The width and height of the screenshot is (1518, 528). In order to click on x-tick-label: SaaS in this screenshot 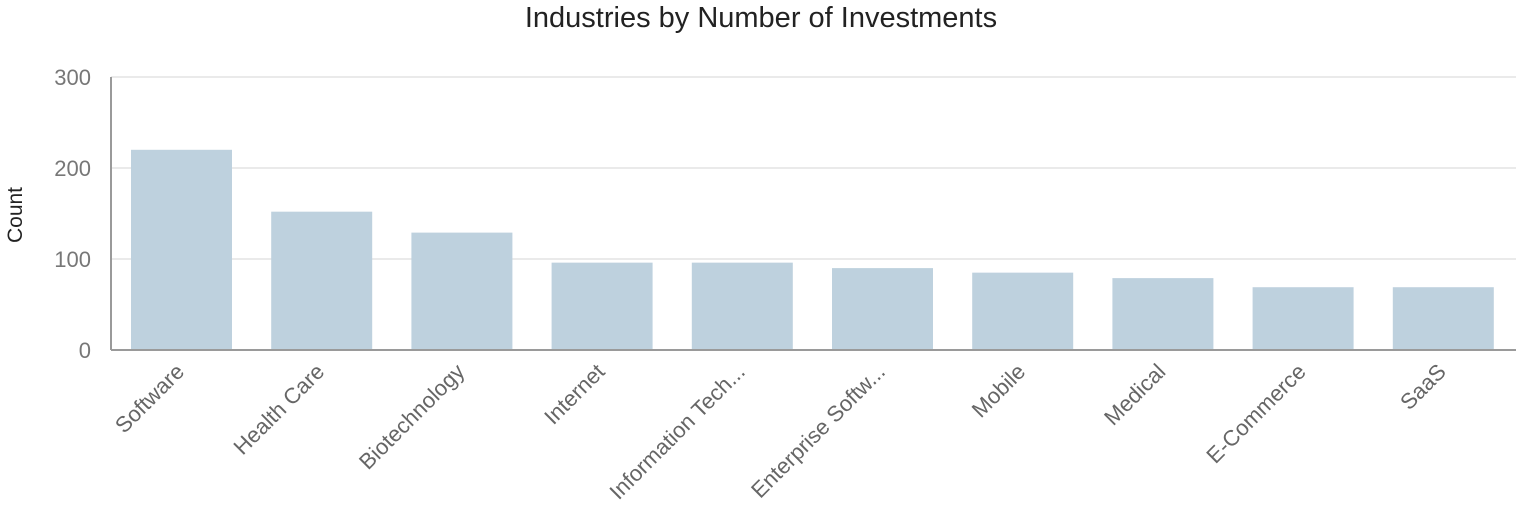, I will do `click(1423, 387)`.